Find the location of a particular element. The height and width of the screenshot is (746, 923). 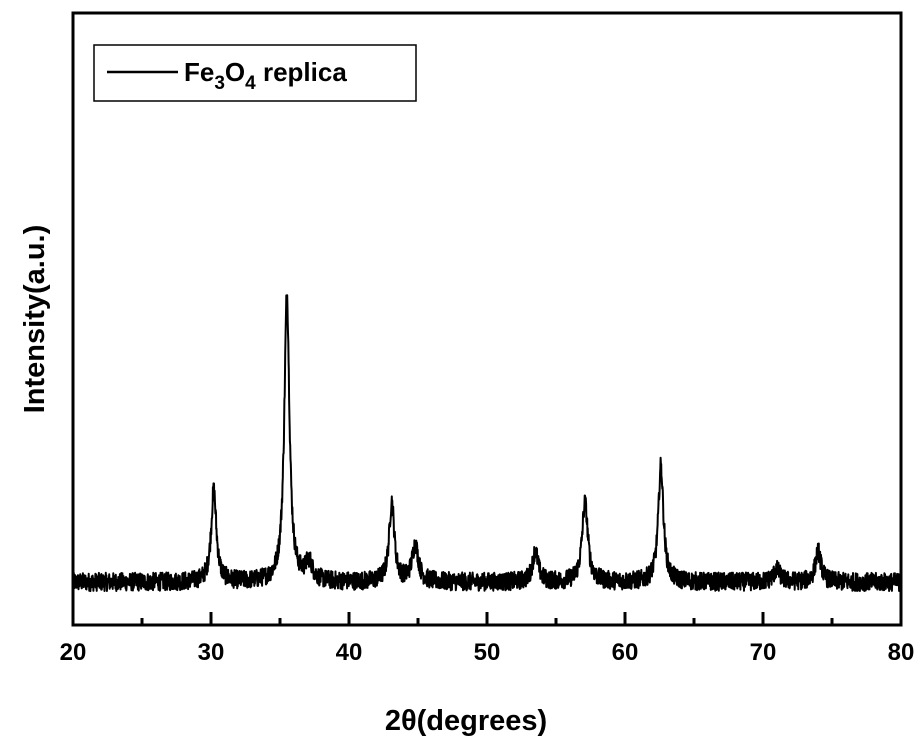

x-tick-label: 70 is located at coordinates (763, 652).